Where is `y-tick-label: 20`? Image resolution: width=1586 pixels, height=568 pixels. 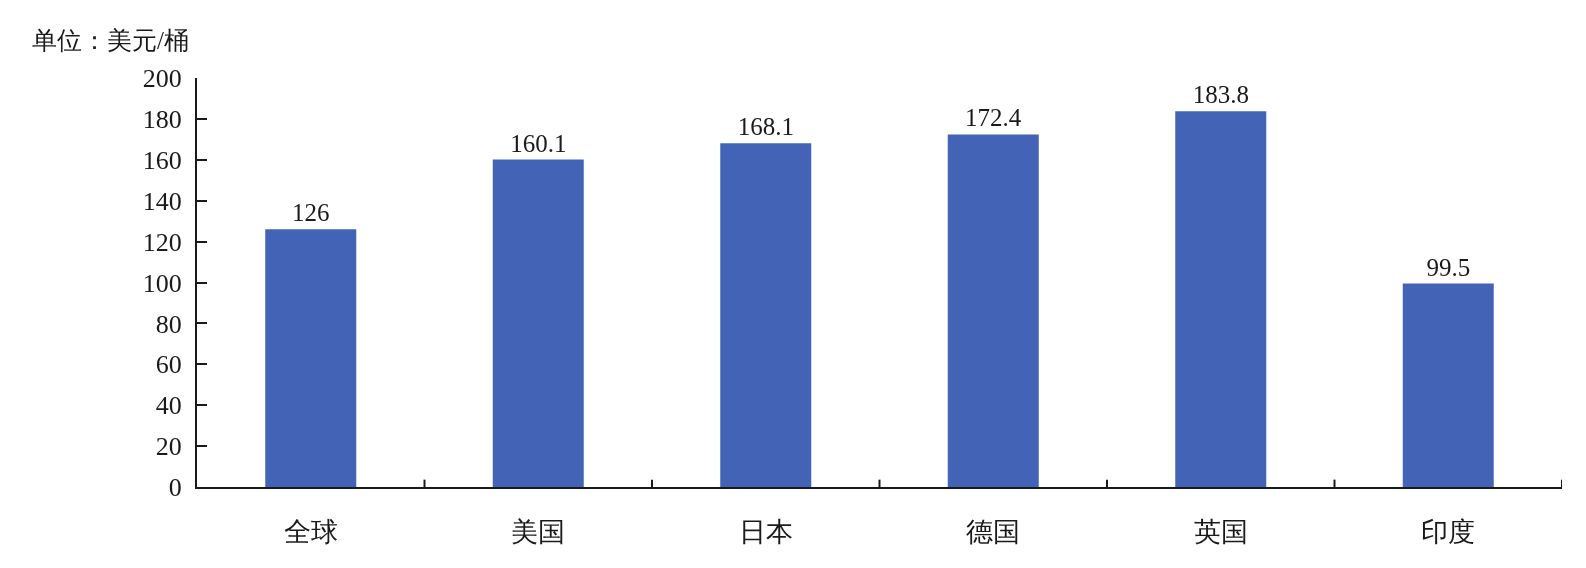
y-tick-label: 20 is located at coordinates (168, 447).